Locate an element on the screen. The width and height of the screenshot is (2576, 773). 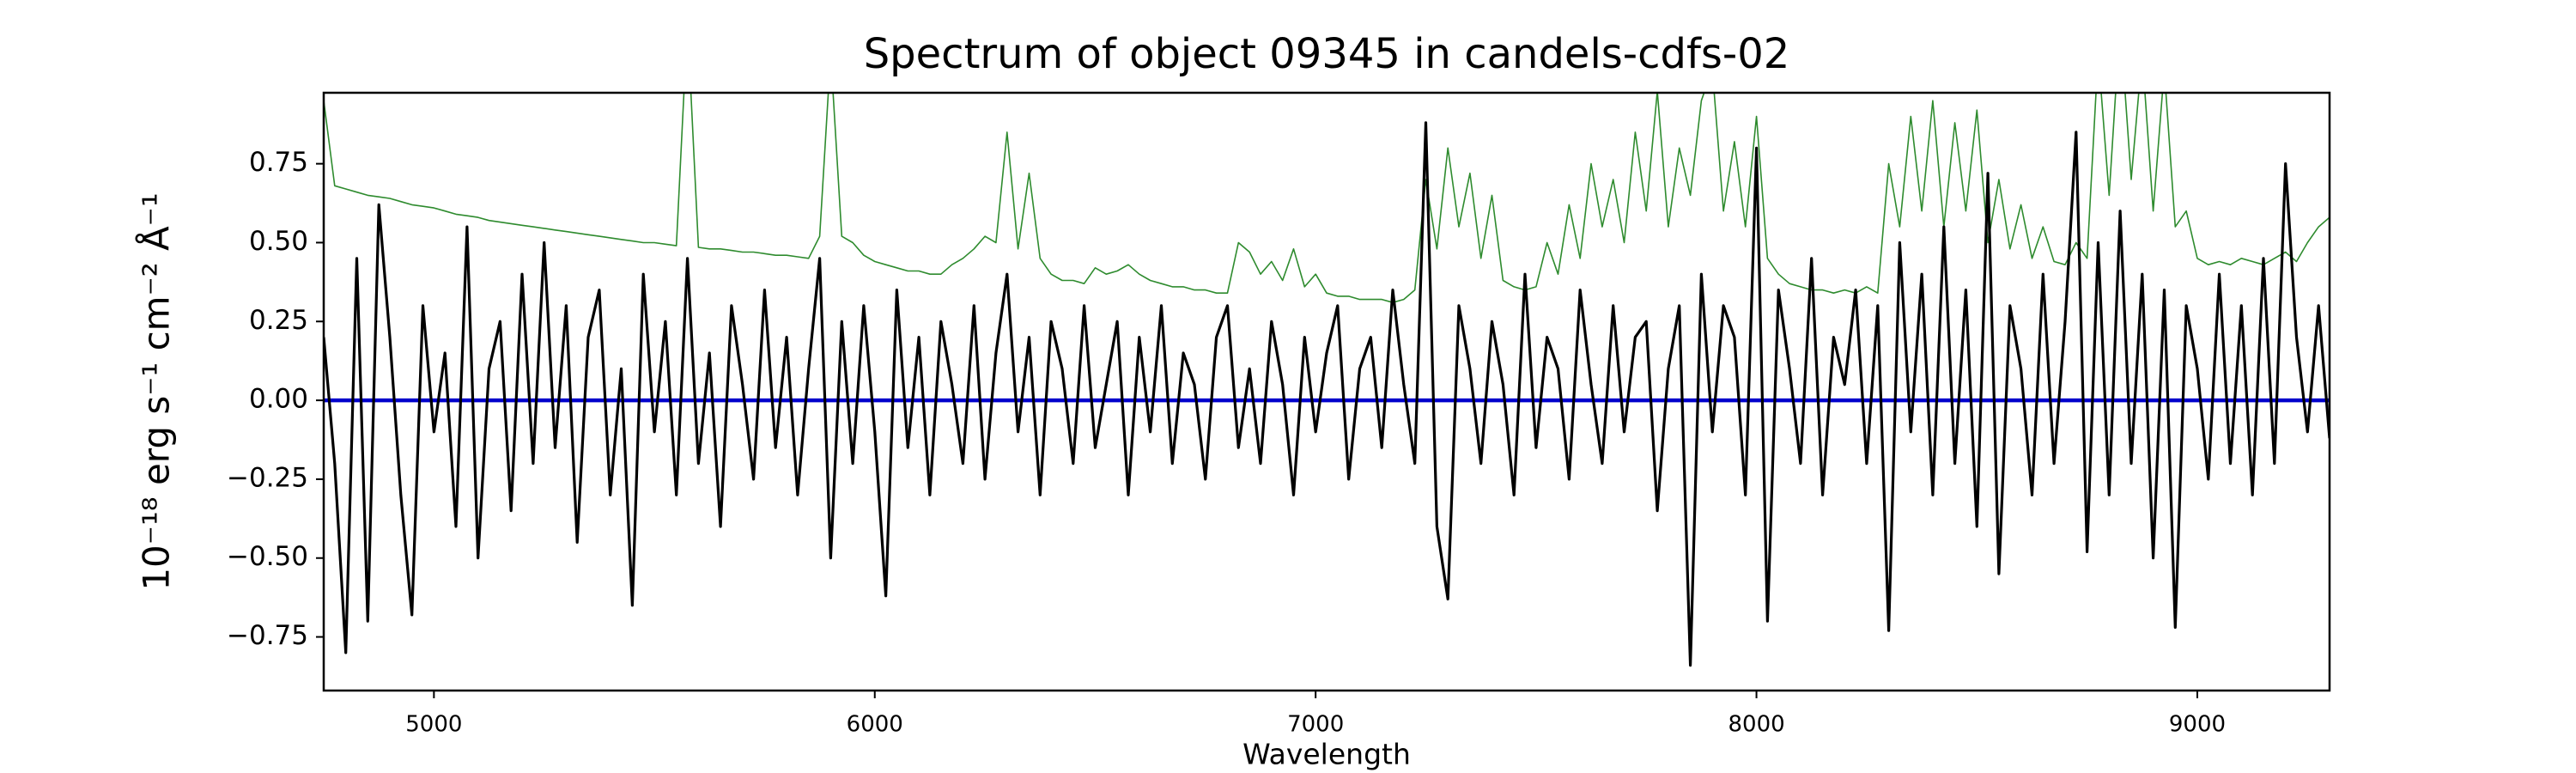
x-tick-label: 9000 is located at coordinates (2197, 725).